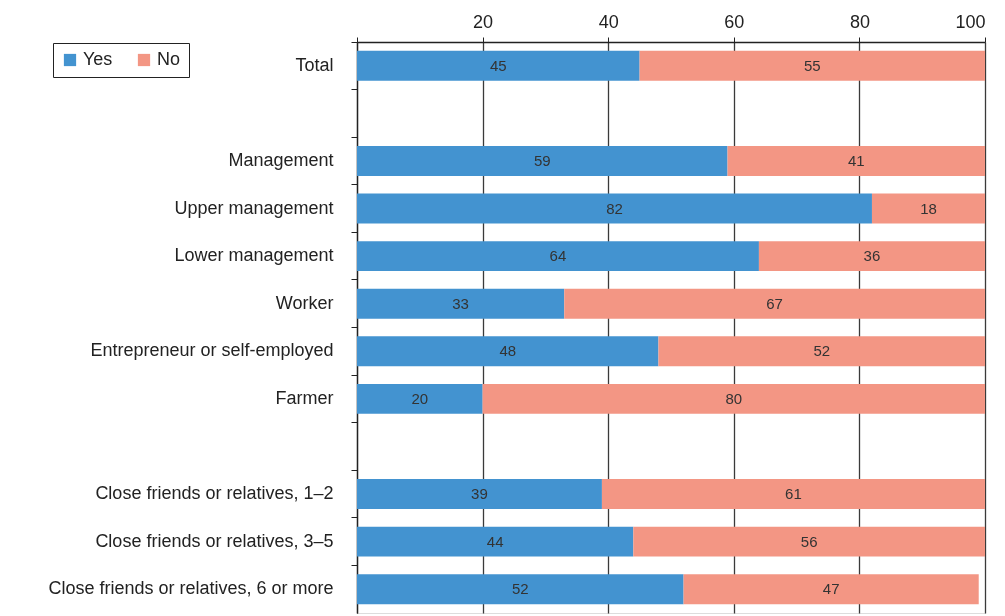  Describe the element at coordinates (212, 350) in the screenshot. I see `y-tick-label: Entrepreneur or self-employed` at that location.